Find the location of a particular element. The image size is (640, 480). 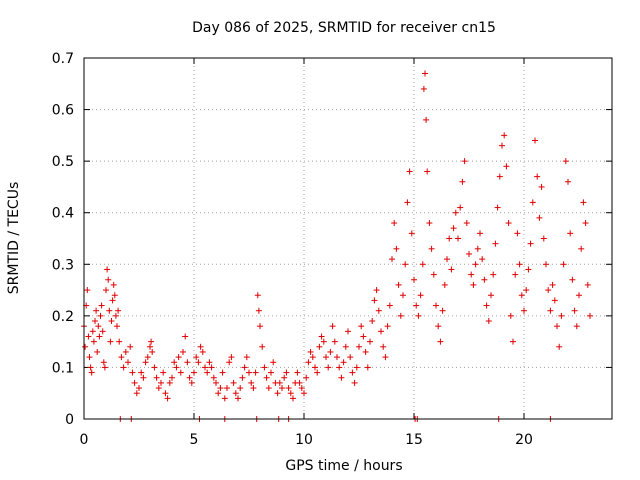

y-tick-label: 0.5 is located at coordinates (63, 162).